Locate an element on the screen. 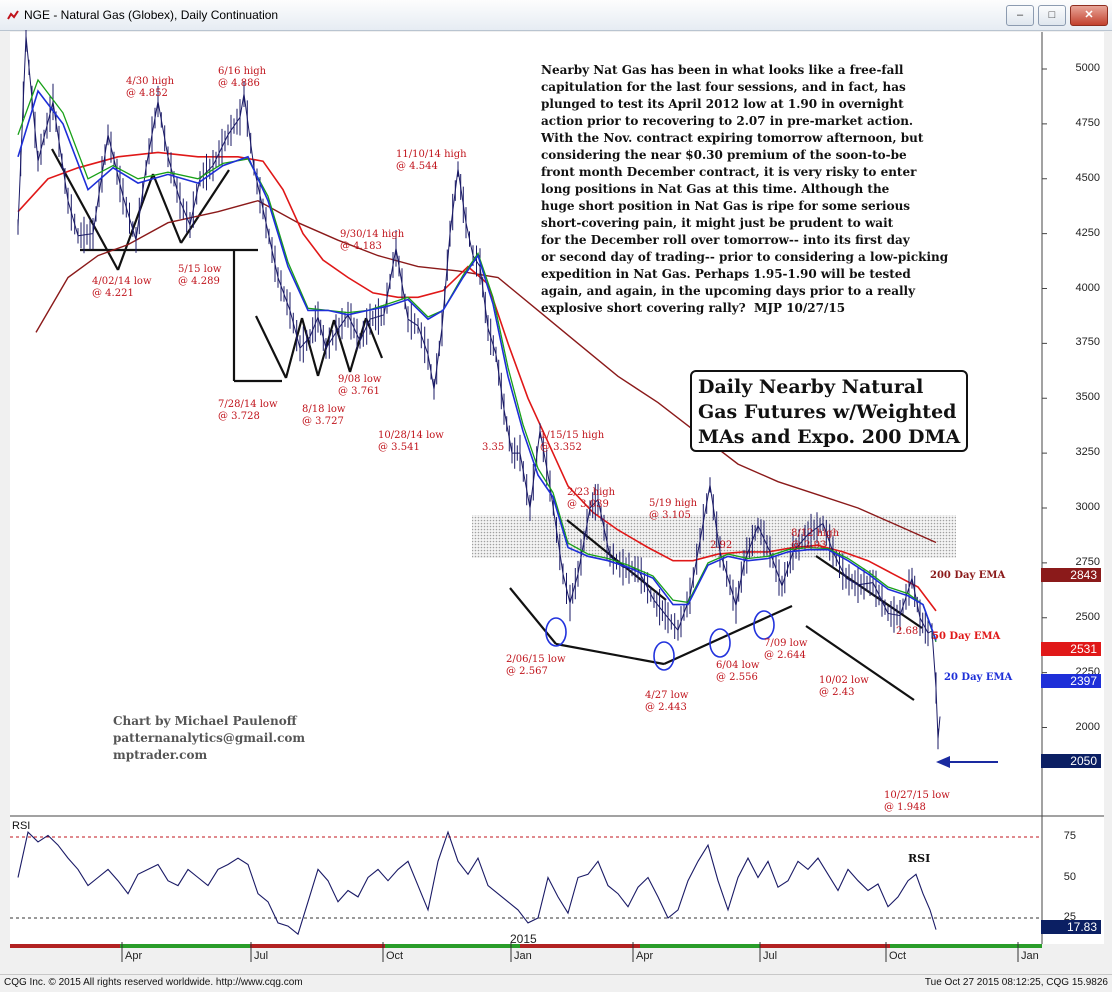  annotation: 10/27/15 low @ 1.948 is located at coordinates (917, 801).